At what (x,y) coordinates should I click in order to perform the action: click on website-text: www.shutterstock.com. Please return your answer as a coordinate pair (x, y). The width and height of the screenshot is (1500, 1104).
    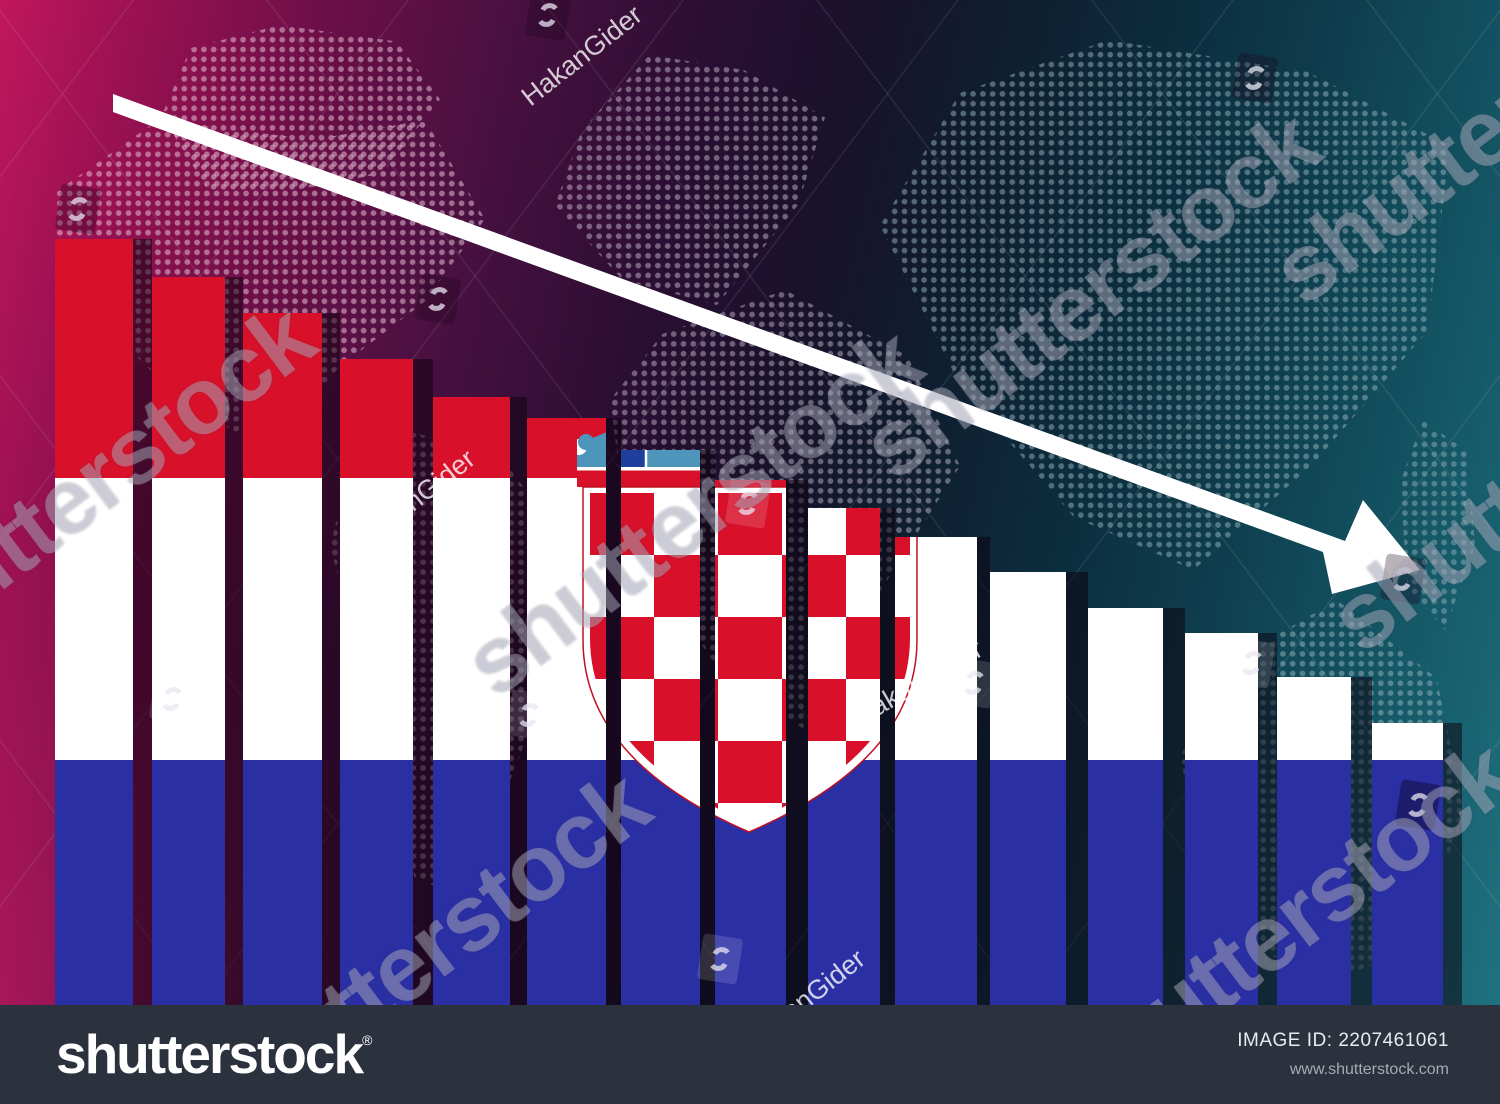
    Looking at the image, I should click on (1369, 1069).